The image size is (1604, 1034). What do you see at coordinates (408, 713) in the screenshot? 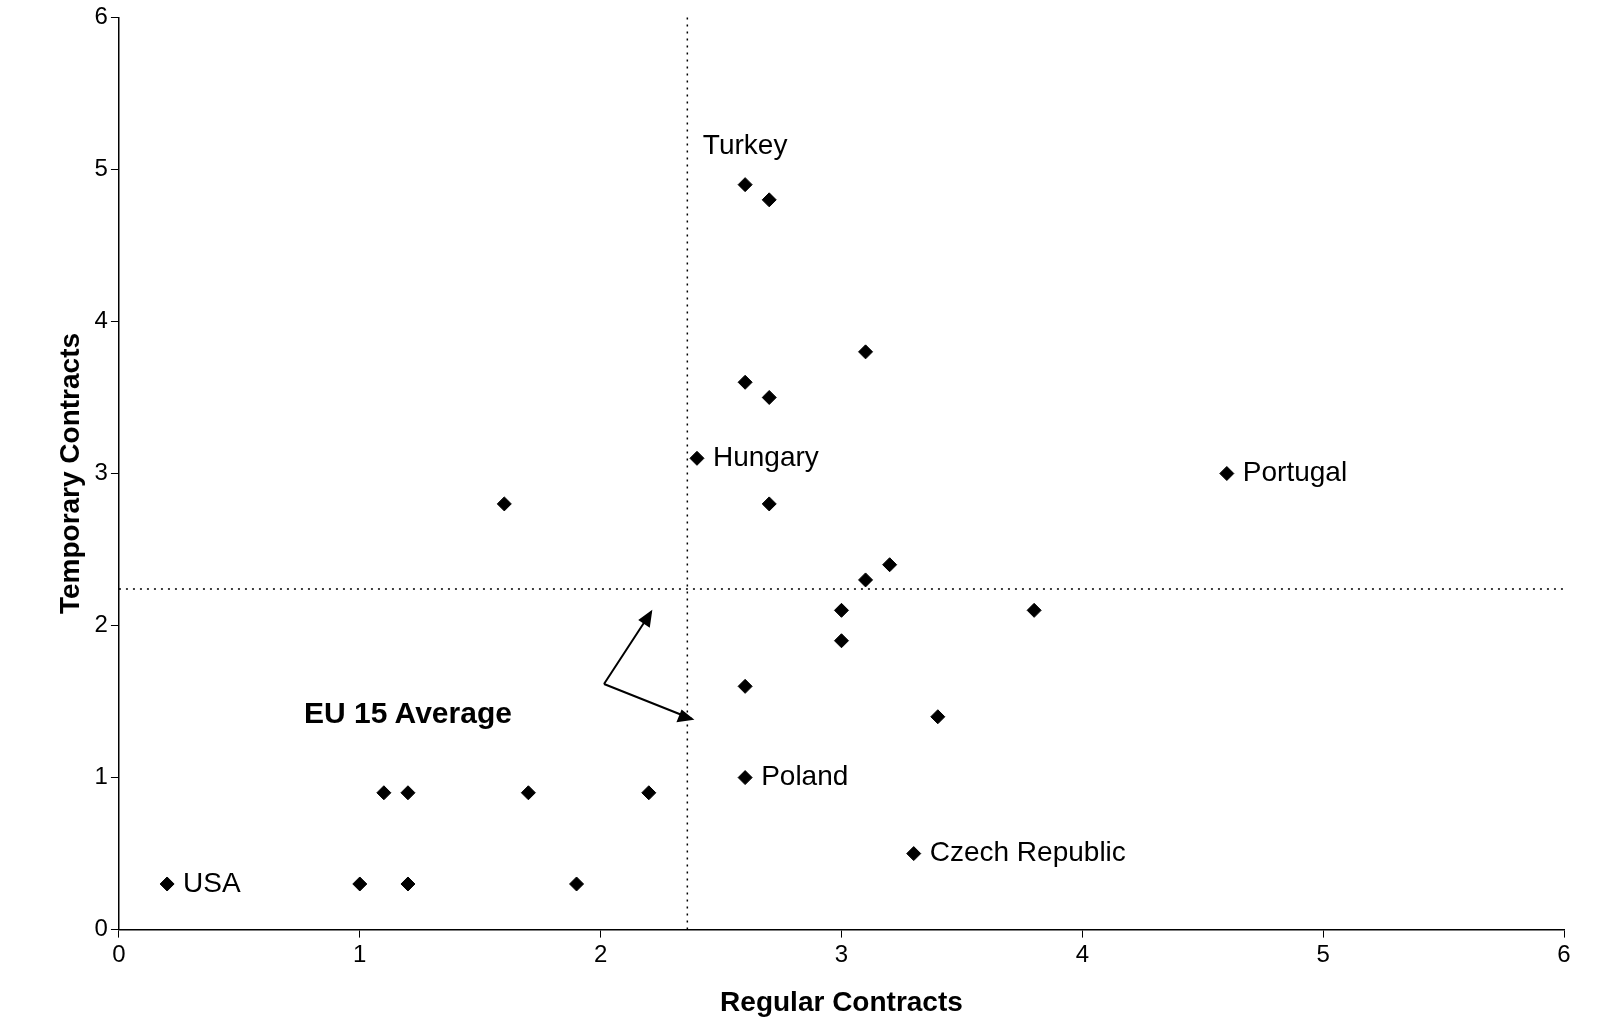
I see `annotation: EU 15 Average` at bounding box center [408, 713].